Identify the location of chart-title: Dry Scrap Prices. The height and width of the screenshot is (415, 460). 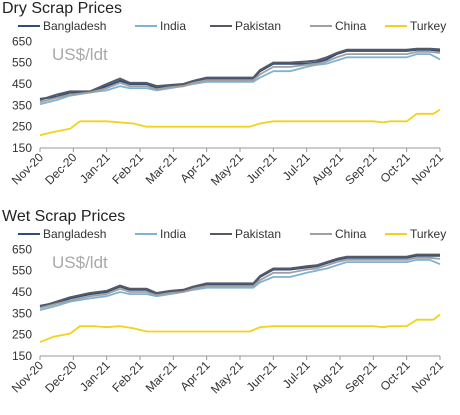
(62, 8).